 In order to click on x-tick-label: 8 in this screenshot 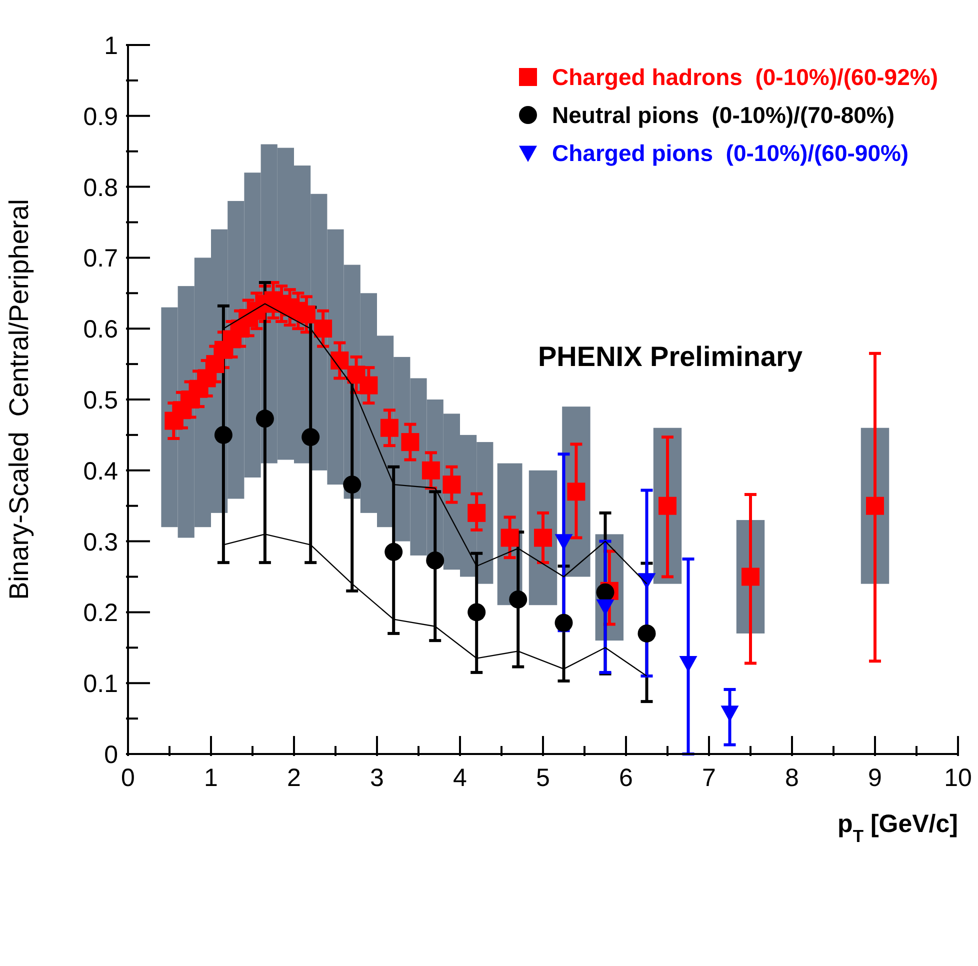, I will do `click(792, 778)`.